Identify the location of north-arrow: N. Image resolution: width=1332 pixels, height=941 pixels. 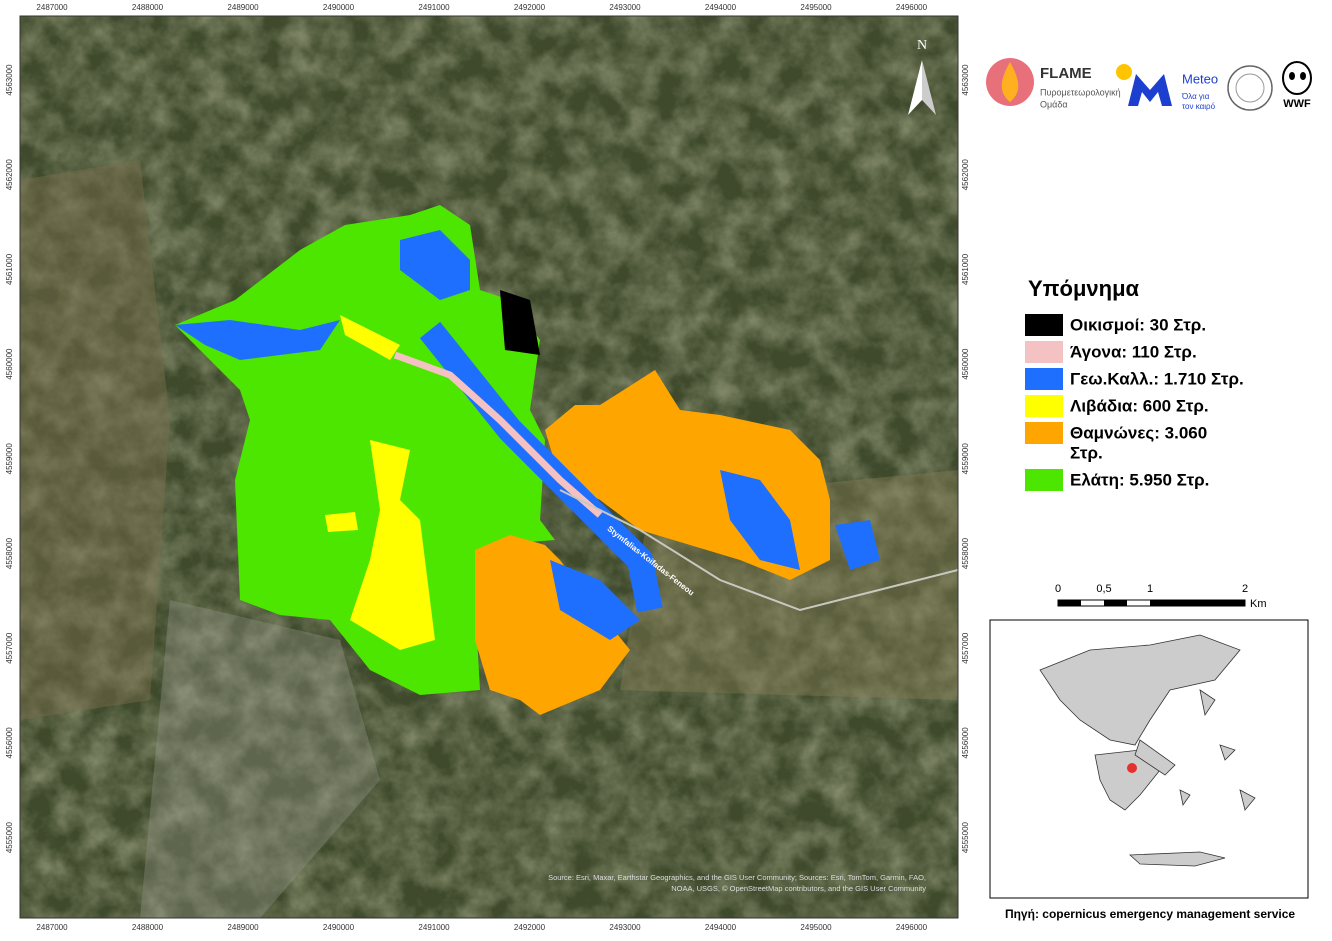
(922, 76).